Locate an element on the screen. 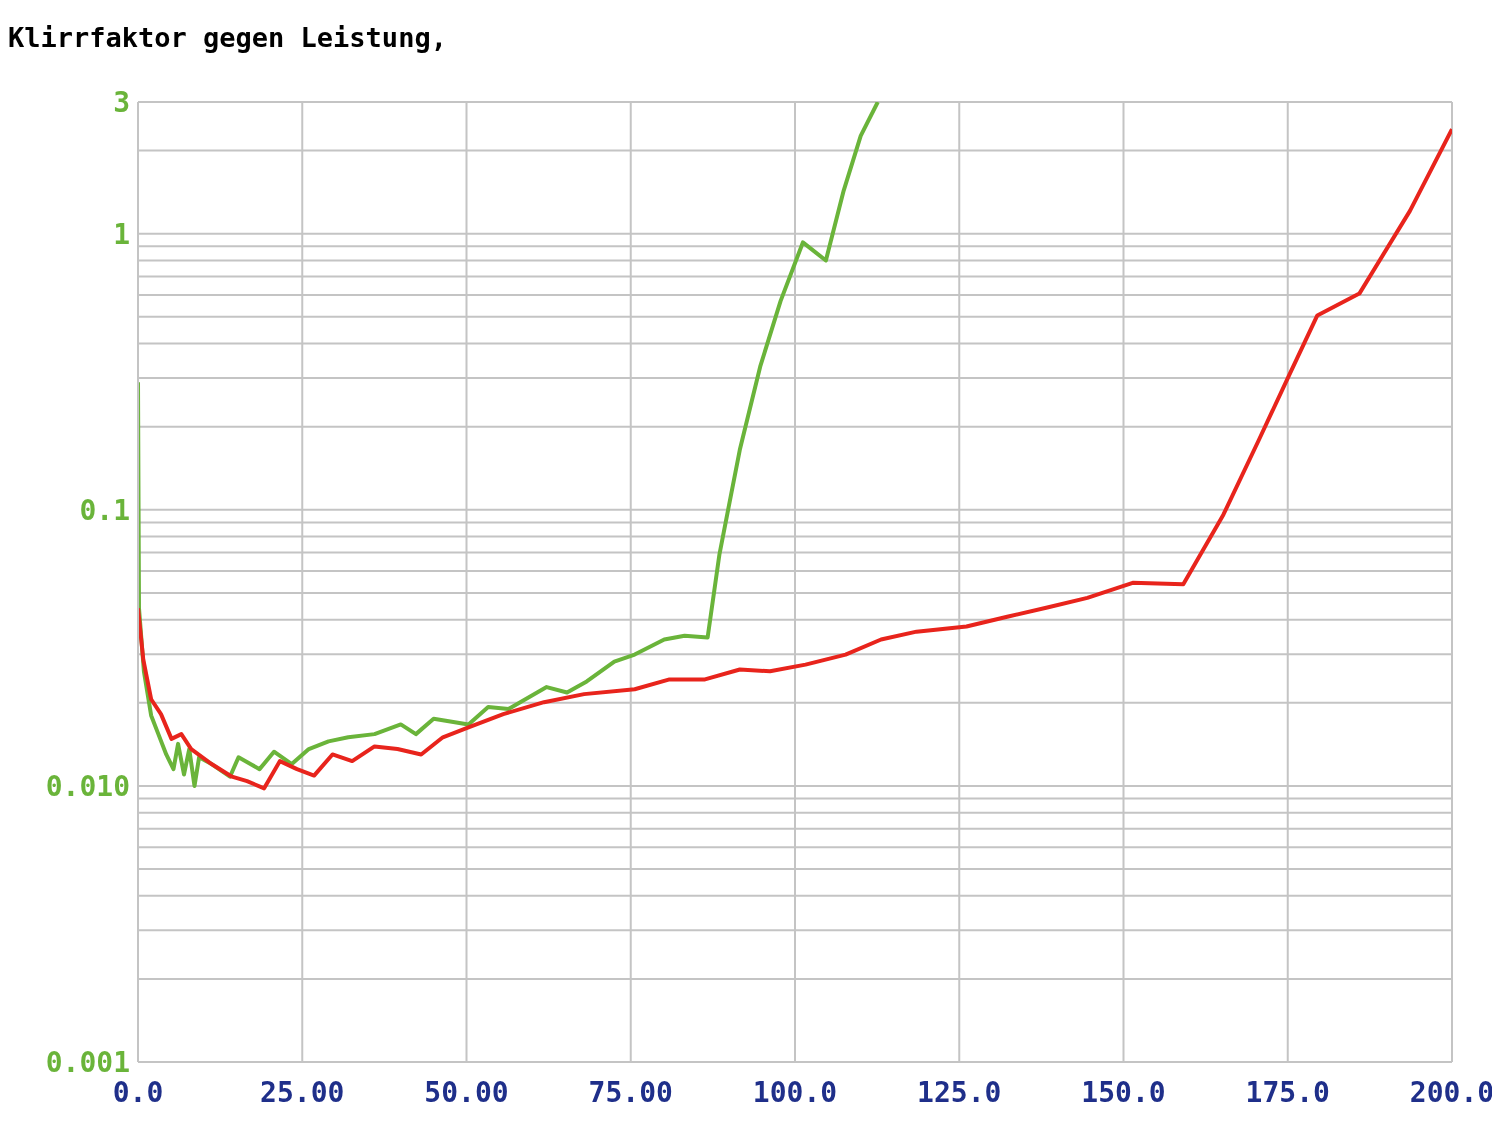  y-tick-label: 1 is located at coordinates (121, 234).